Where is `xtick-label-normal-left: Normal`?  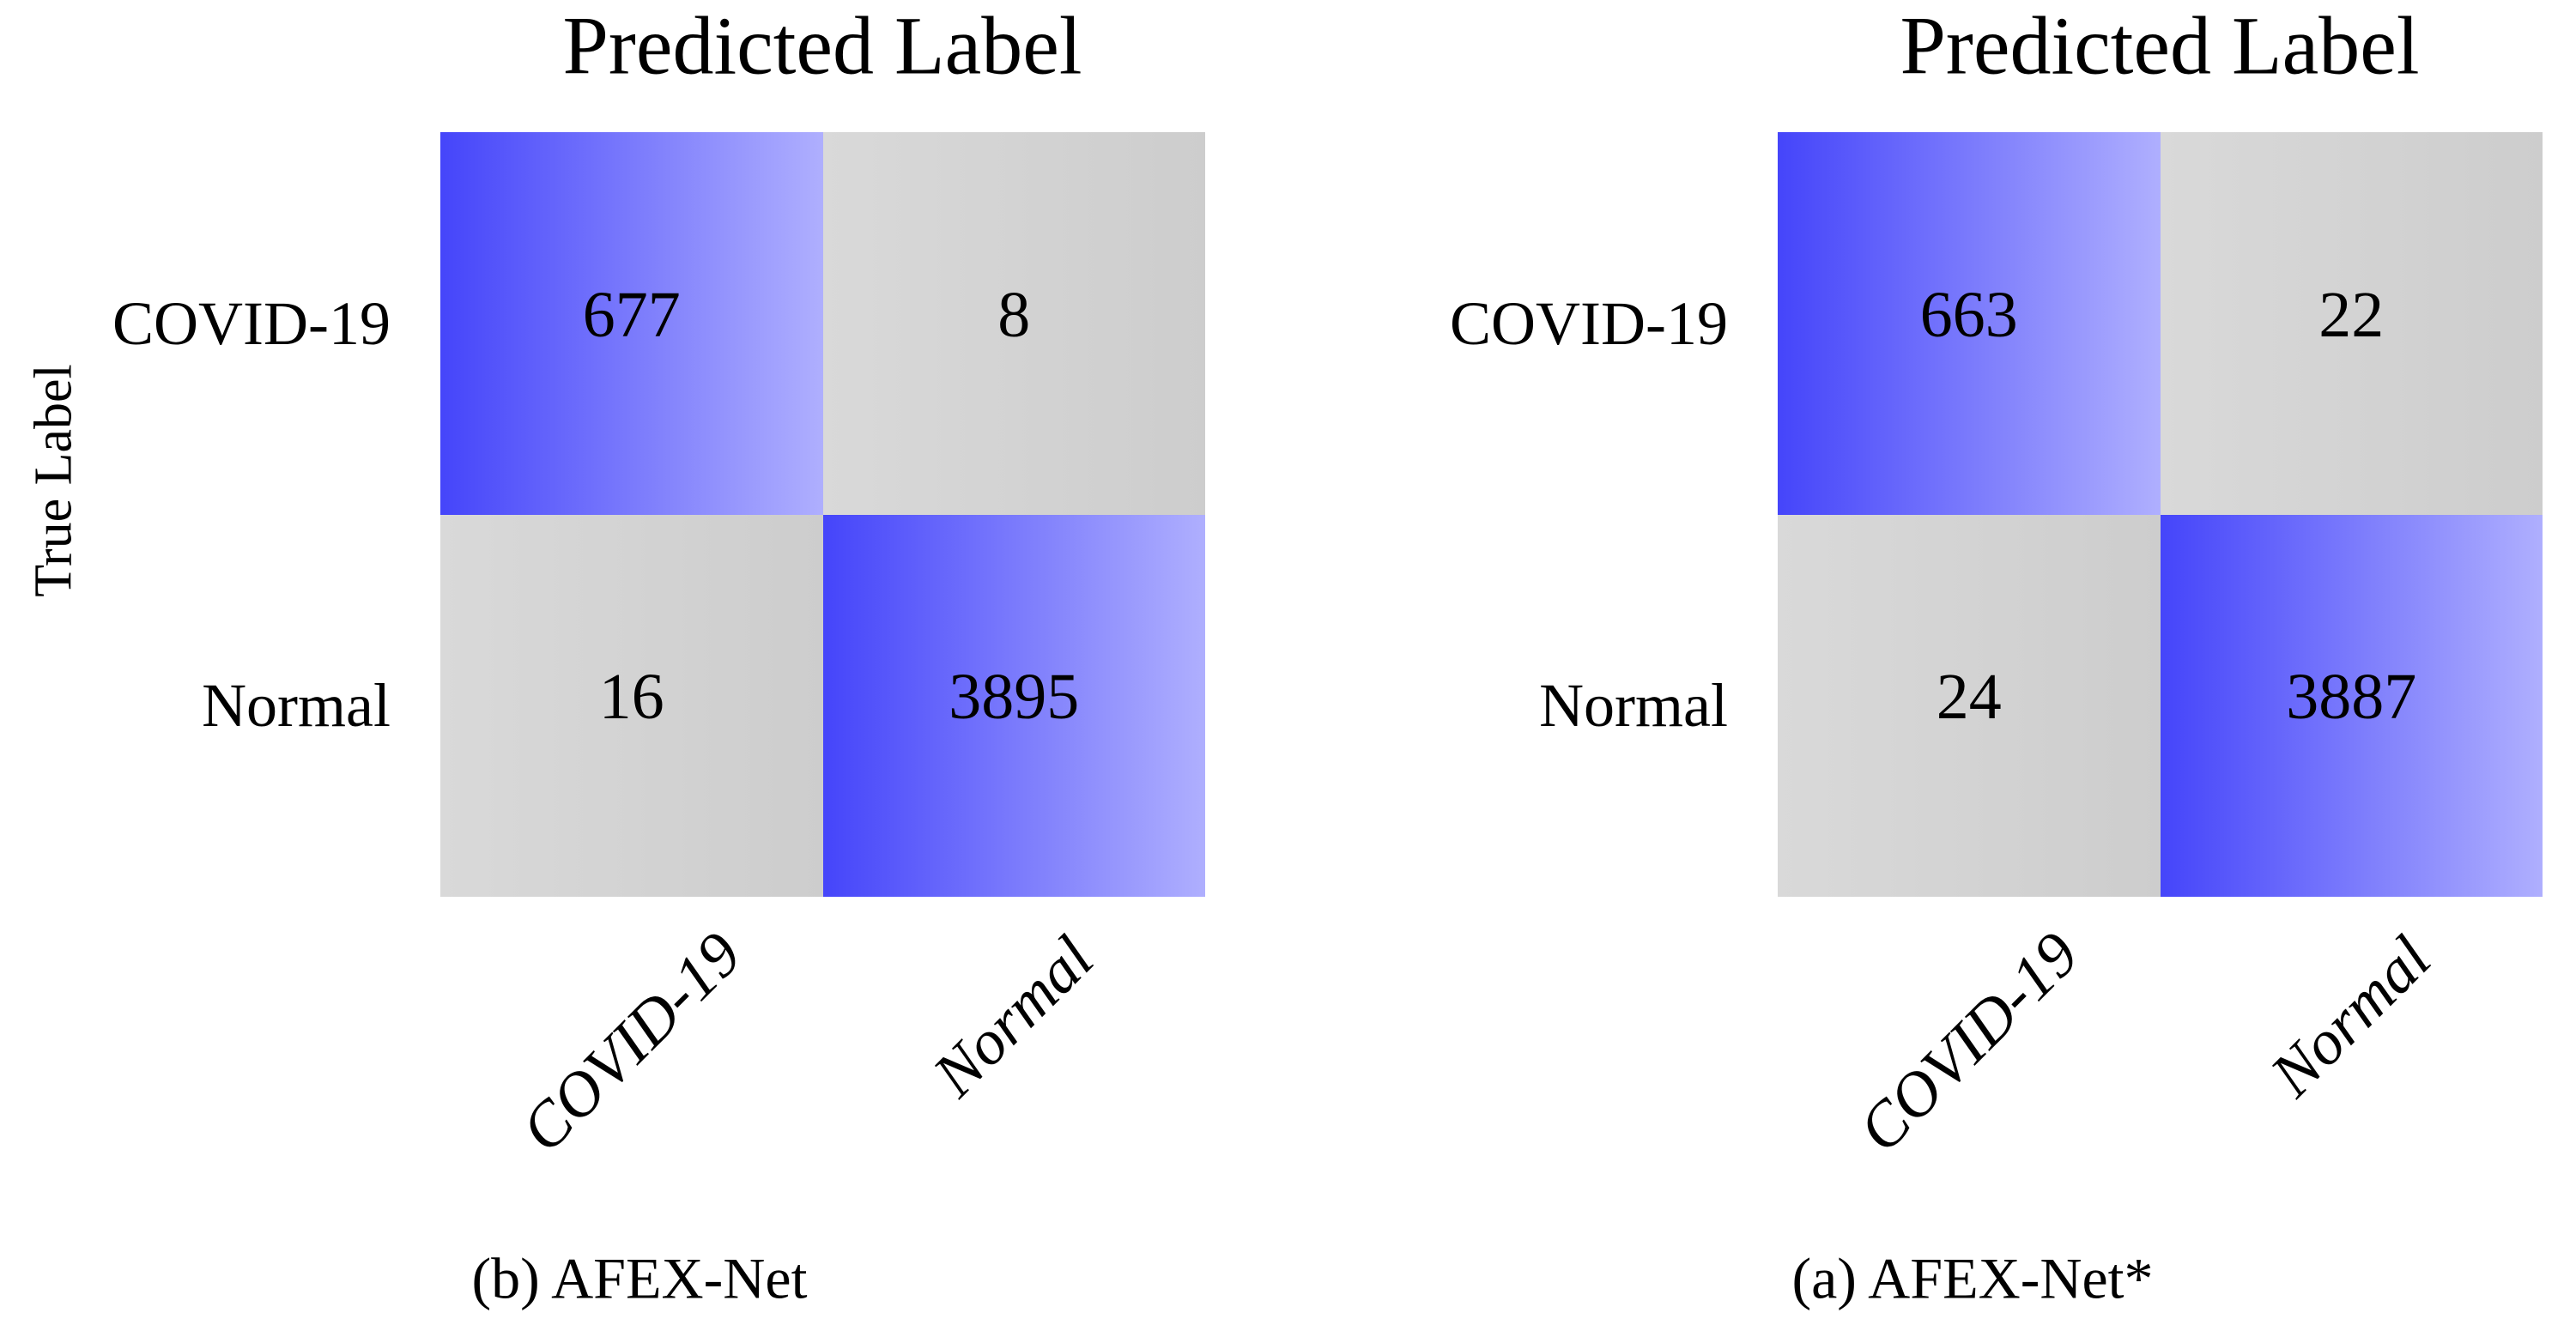
xtick-label-normal-left: Normal is located at coordinates (1013, 1016).